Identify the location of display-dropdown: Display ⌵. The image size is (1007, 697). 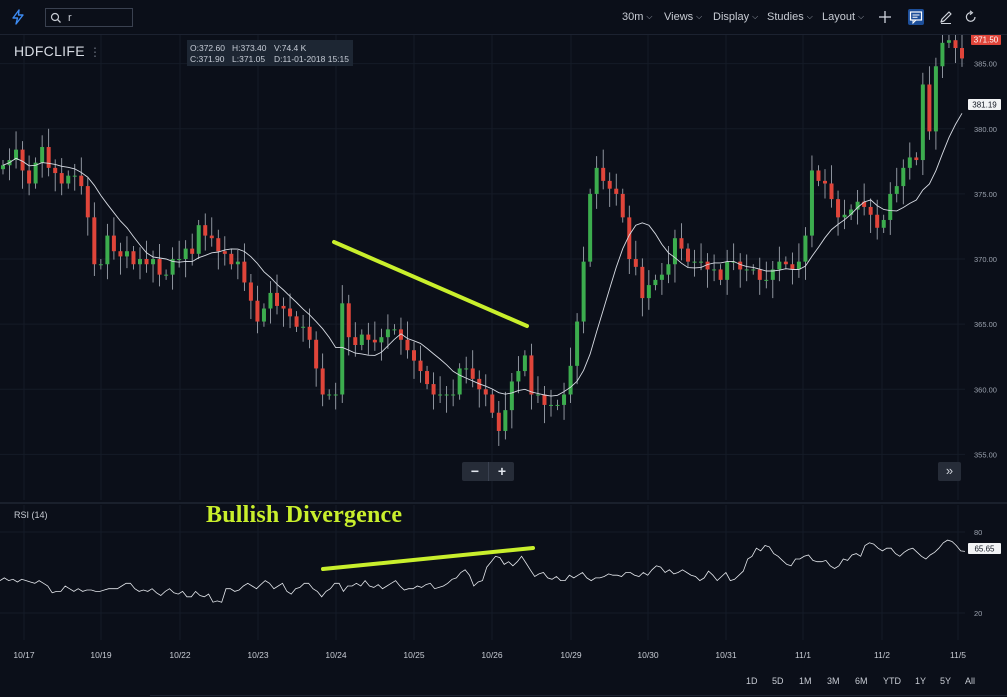
(735, 17).